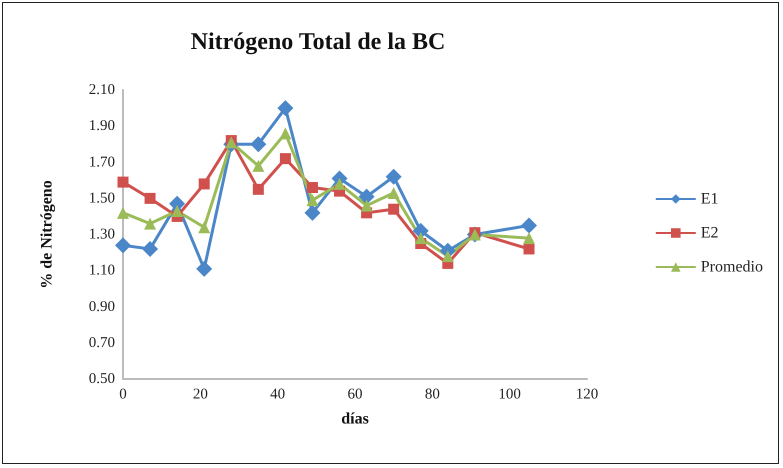 This screenshot has height=468, width=783. I want to click on y-tick-label: 0.70, so click(101, 342).